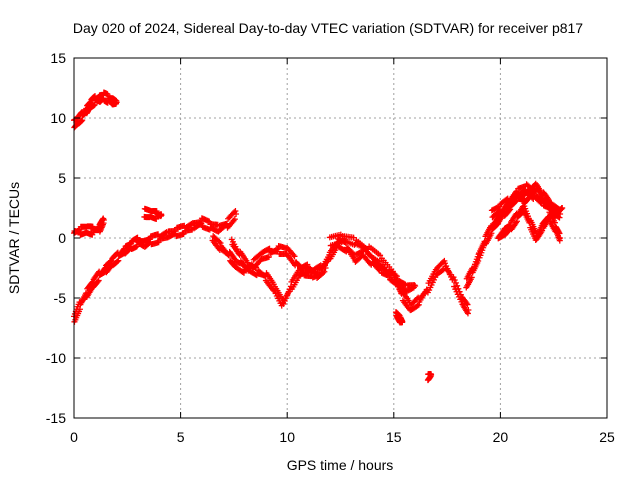 This screenshot has height=480, width=640. What do you see at coordinates (74, 437) in the screenshot?
I see `x-tick-label: 0` at bounding box center [74, 437].